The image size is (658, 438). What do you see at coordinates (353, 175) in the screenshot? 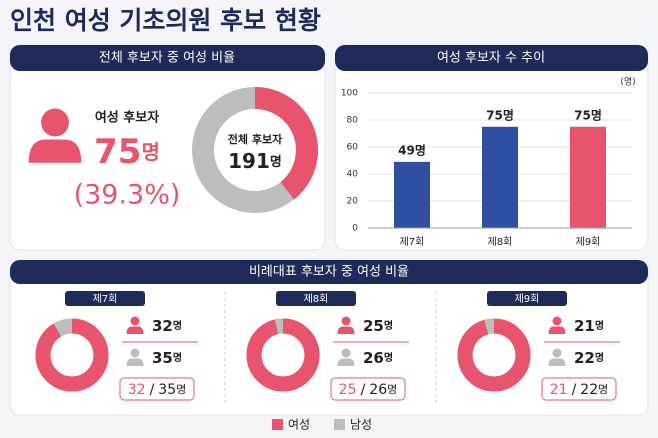
I see `y-tick-label: 40` at bounding box center [353, 175].